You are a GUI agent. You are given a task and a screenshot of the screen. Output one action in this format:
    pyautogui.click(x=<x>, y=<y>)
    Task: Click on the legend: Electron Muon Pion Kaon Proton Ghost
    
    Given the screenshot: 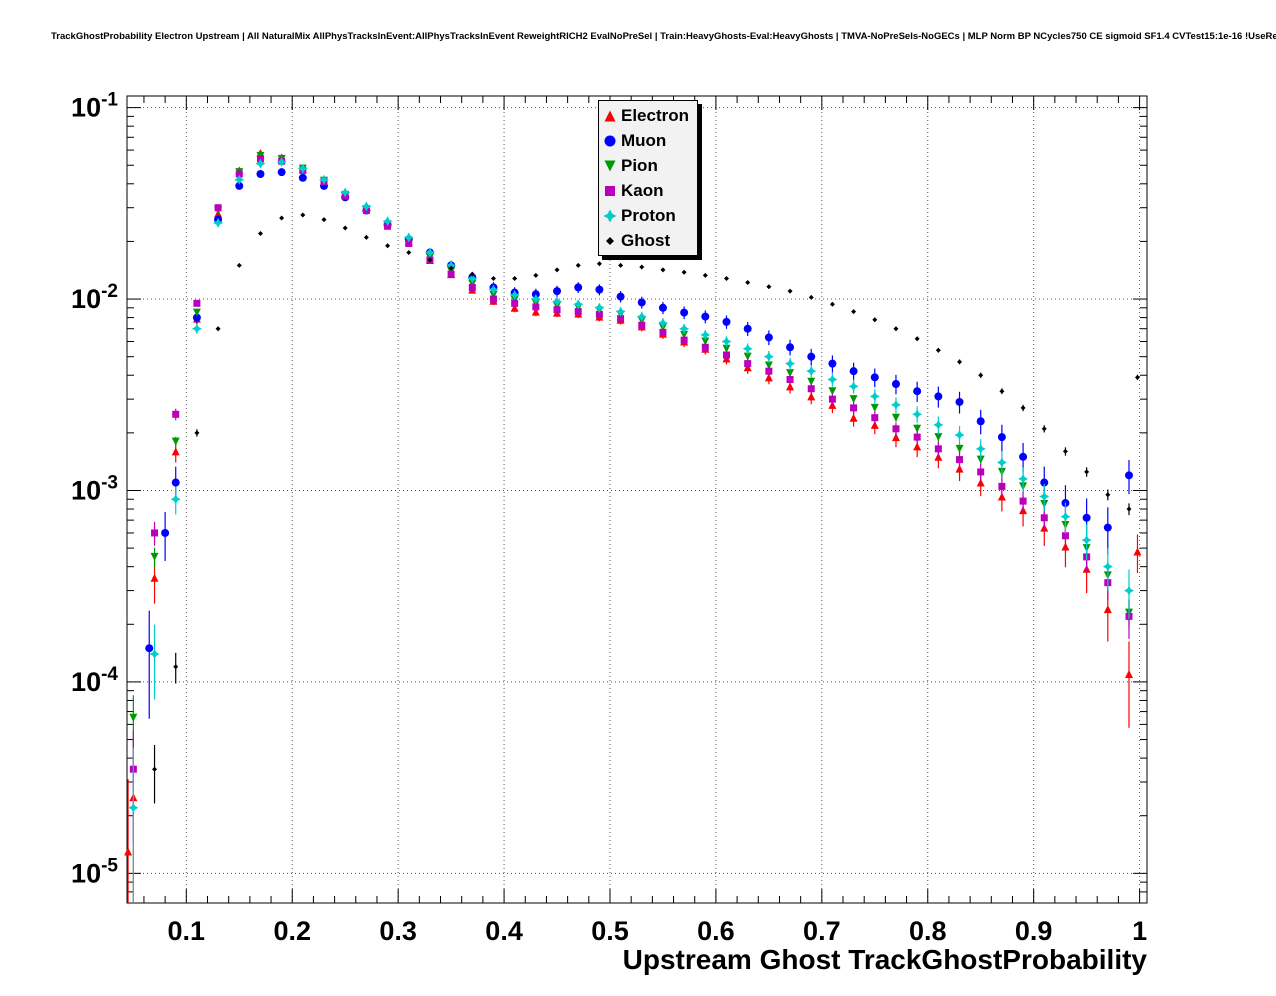 What is the action you would take?
    pyautogui.click(x=648, y=178)
    